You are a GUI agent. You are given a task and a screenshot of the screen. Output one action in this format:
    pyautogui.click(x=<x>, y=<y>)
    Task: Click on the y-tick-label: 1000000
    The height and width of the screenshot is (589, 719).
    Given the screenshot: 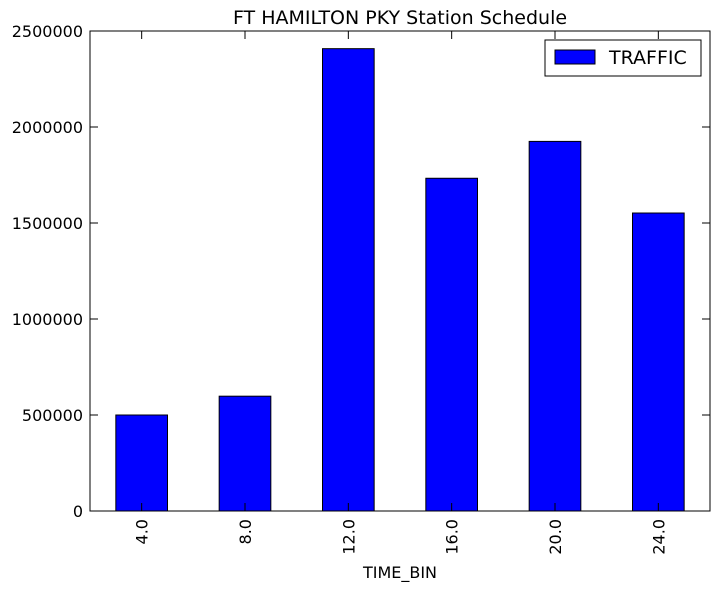 What is the action you would take?
    pyautogui.click(x=47, y=319)
    